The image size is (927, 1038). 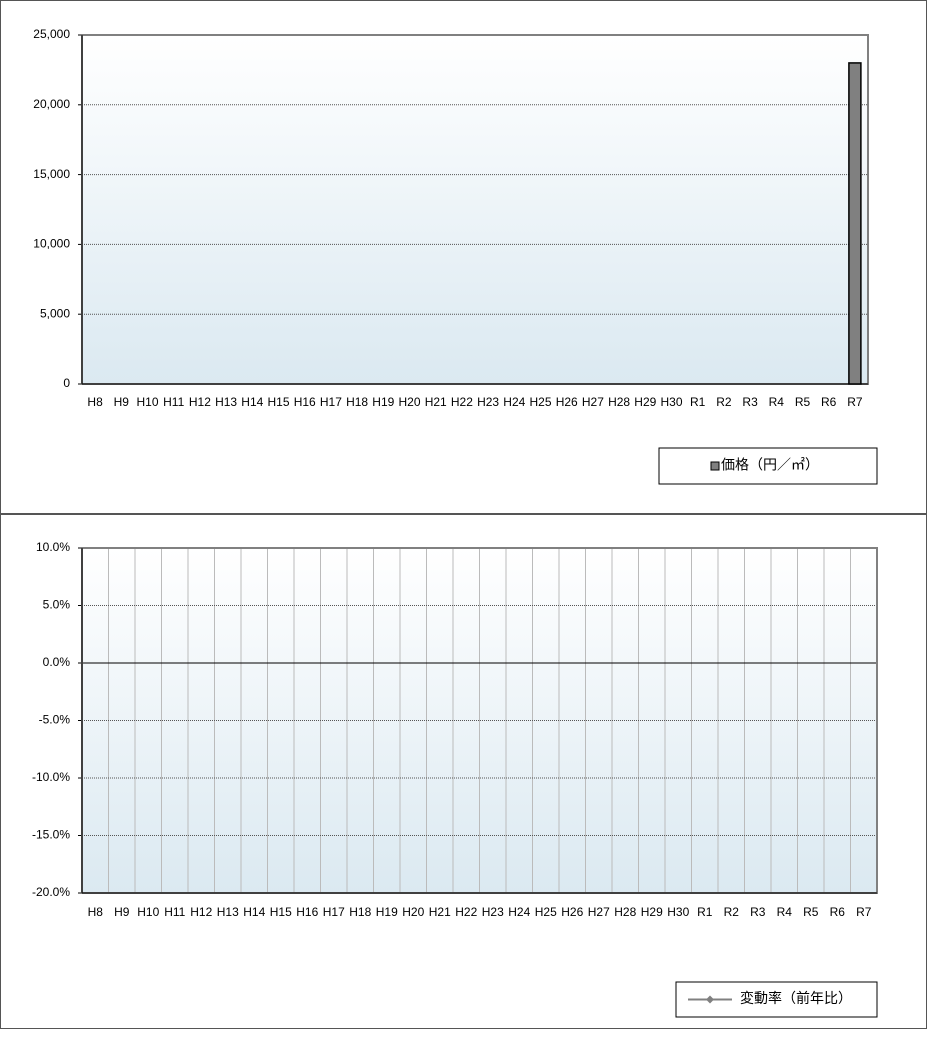 What do you see at coordinates (51, 174) in the screenshot?
I see `y-tick-label: 15,000` at bounding box center [51, 174].